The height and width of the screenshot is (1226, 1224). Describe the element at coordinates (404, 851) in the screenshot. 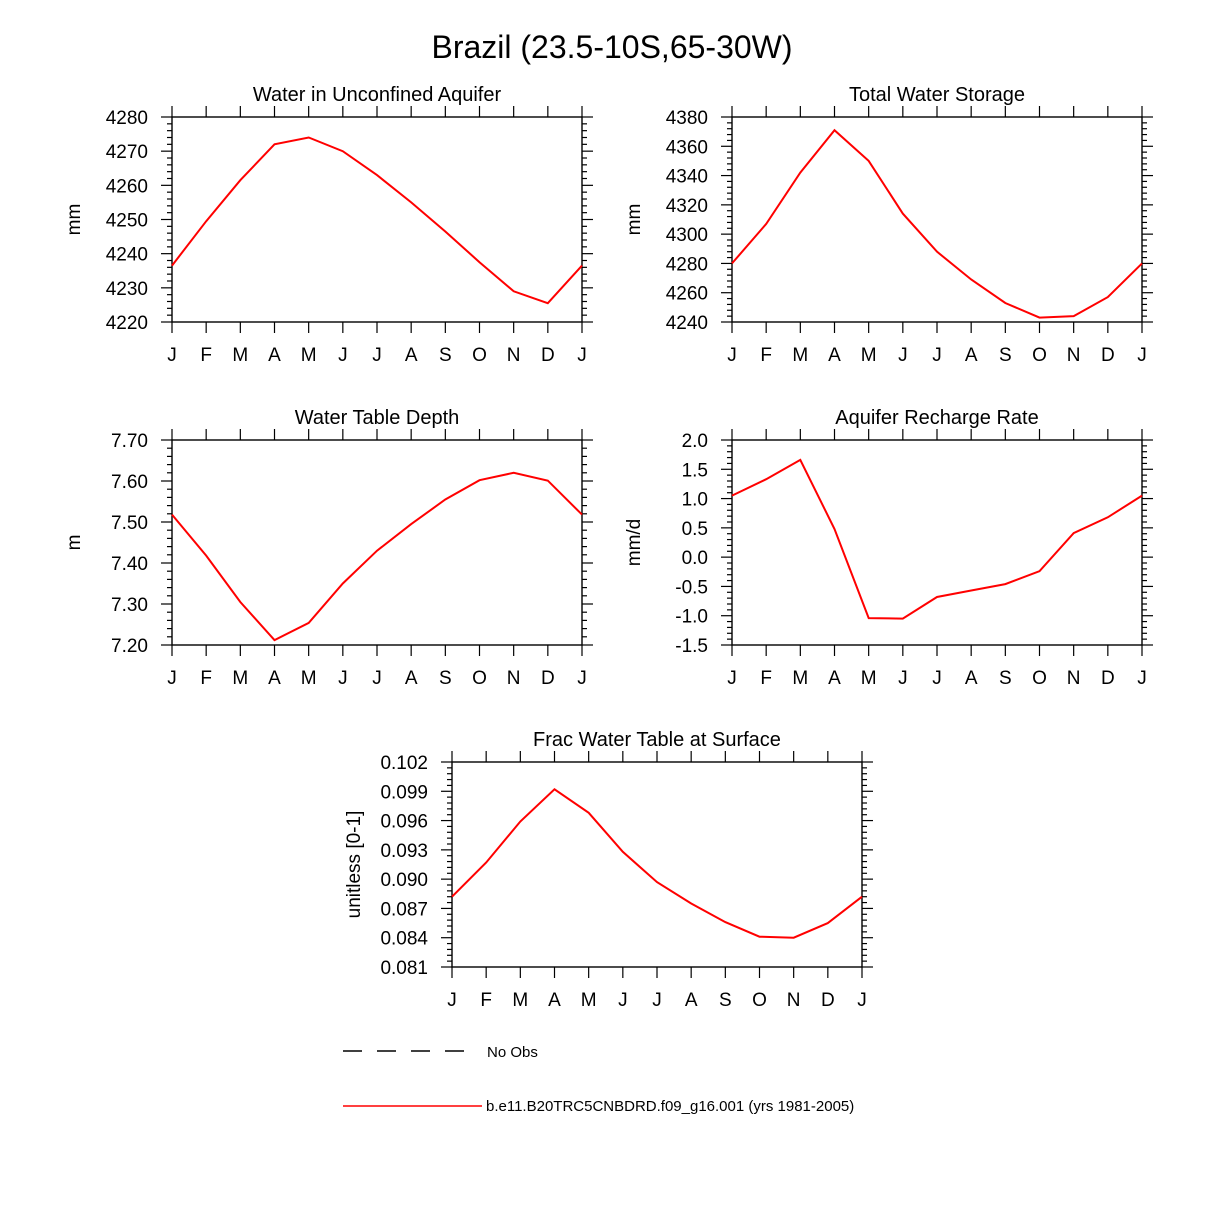

I see `frac-water-table-at-surface-y-tick-label: 0.093` at that location.